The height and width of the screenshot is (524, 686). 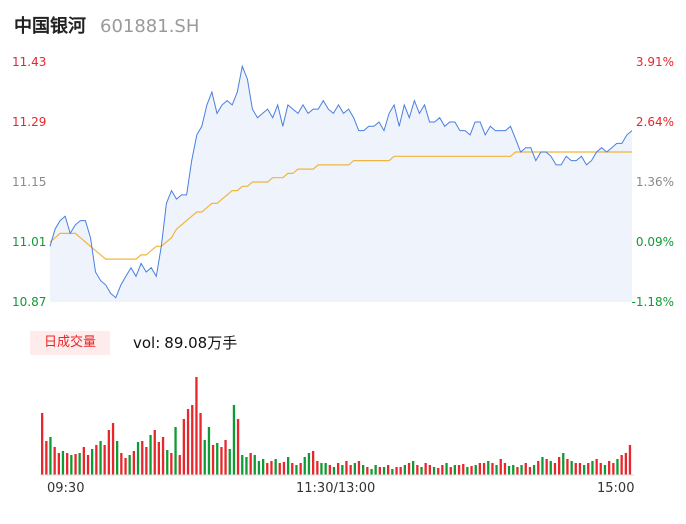 I want to click on pct-tick-1: 3.91%, so click(x=654, y=62).